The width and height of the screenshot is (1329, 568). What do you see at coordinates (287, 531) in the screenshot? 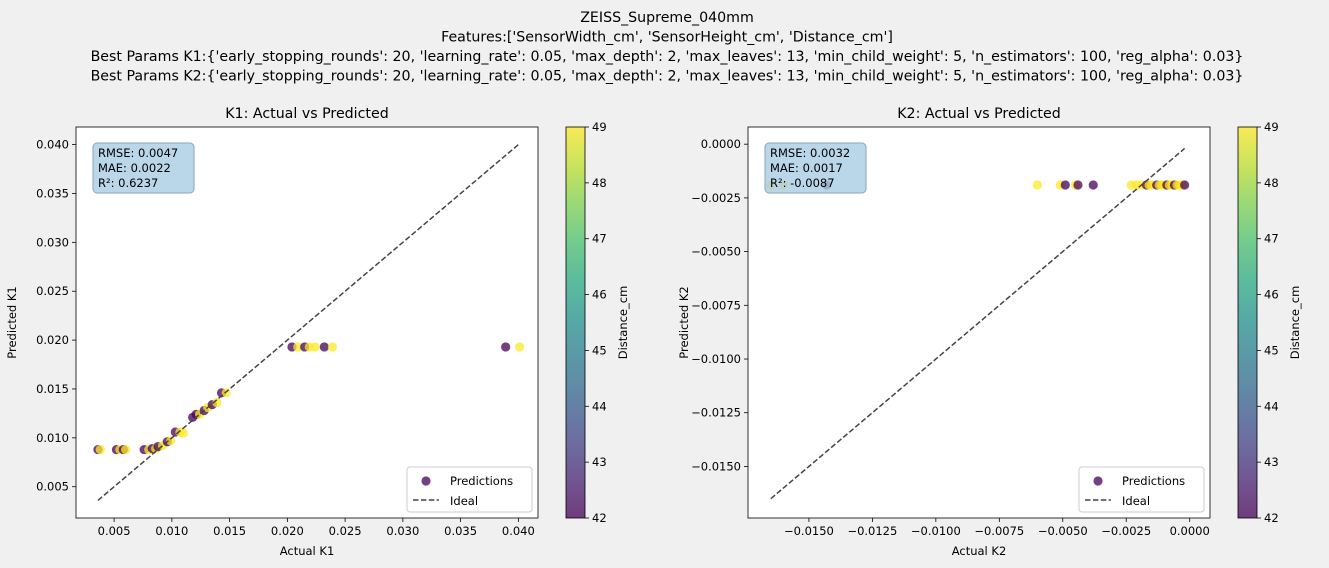
I see `x-tick-label: 0.020` at bounding box center [287, 531].